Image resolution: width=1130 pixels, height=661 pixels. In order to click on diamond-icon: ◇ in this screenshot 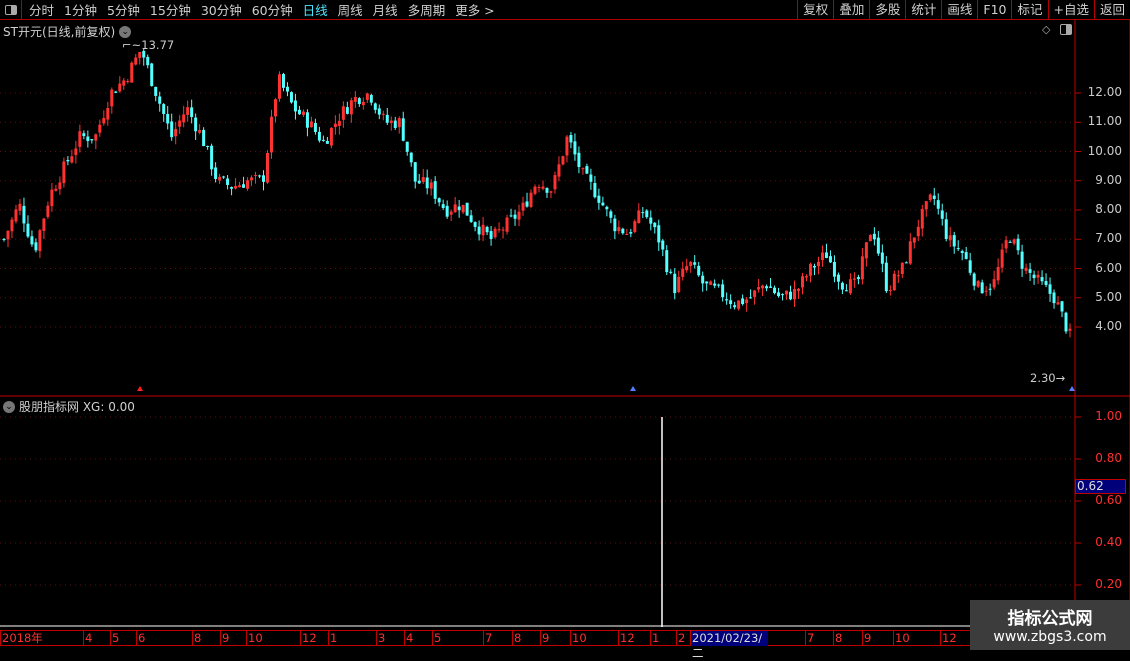, I will do `click(1046, 29)`.